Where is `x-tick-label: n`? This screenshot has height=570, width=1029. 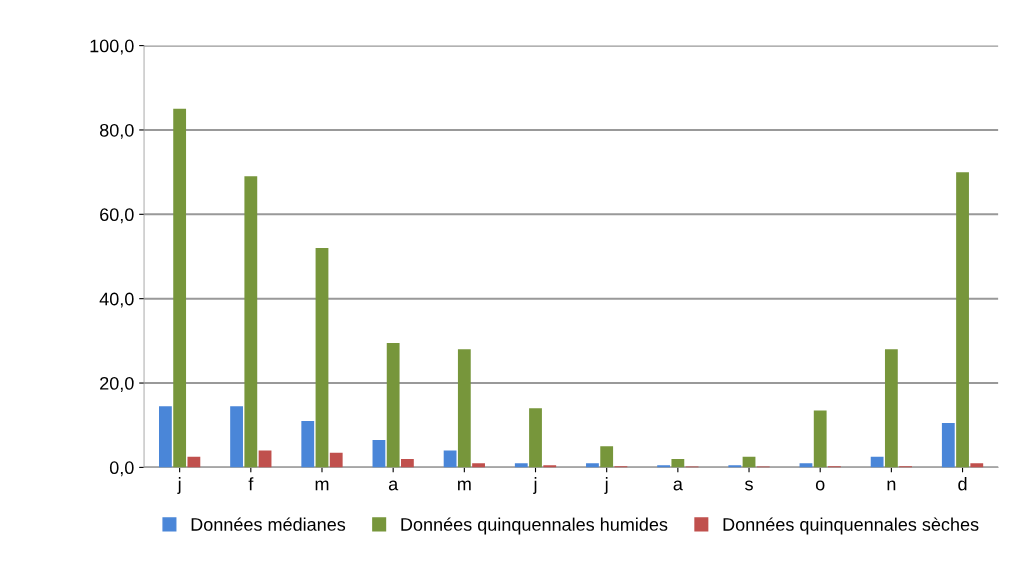
x-tick-label: n is located at coordinates (891, 485).